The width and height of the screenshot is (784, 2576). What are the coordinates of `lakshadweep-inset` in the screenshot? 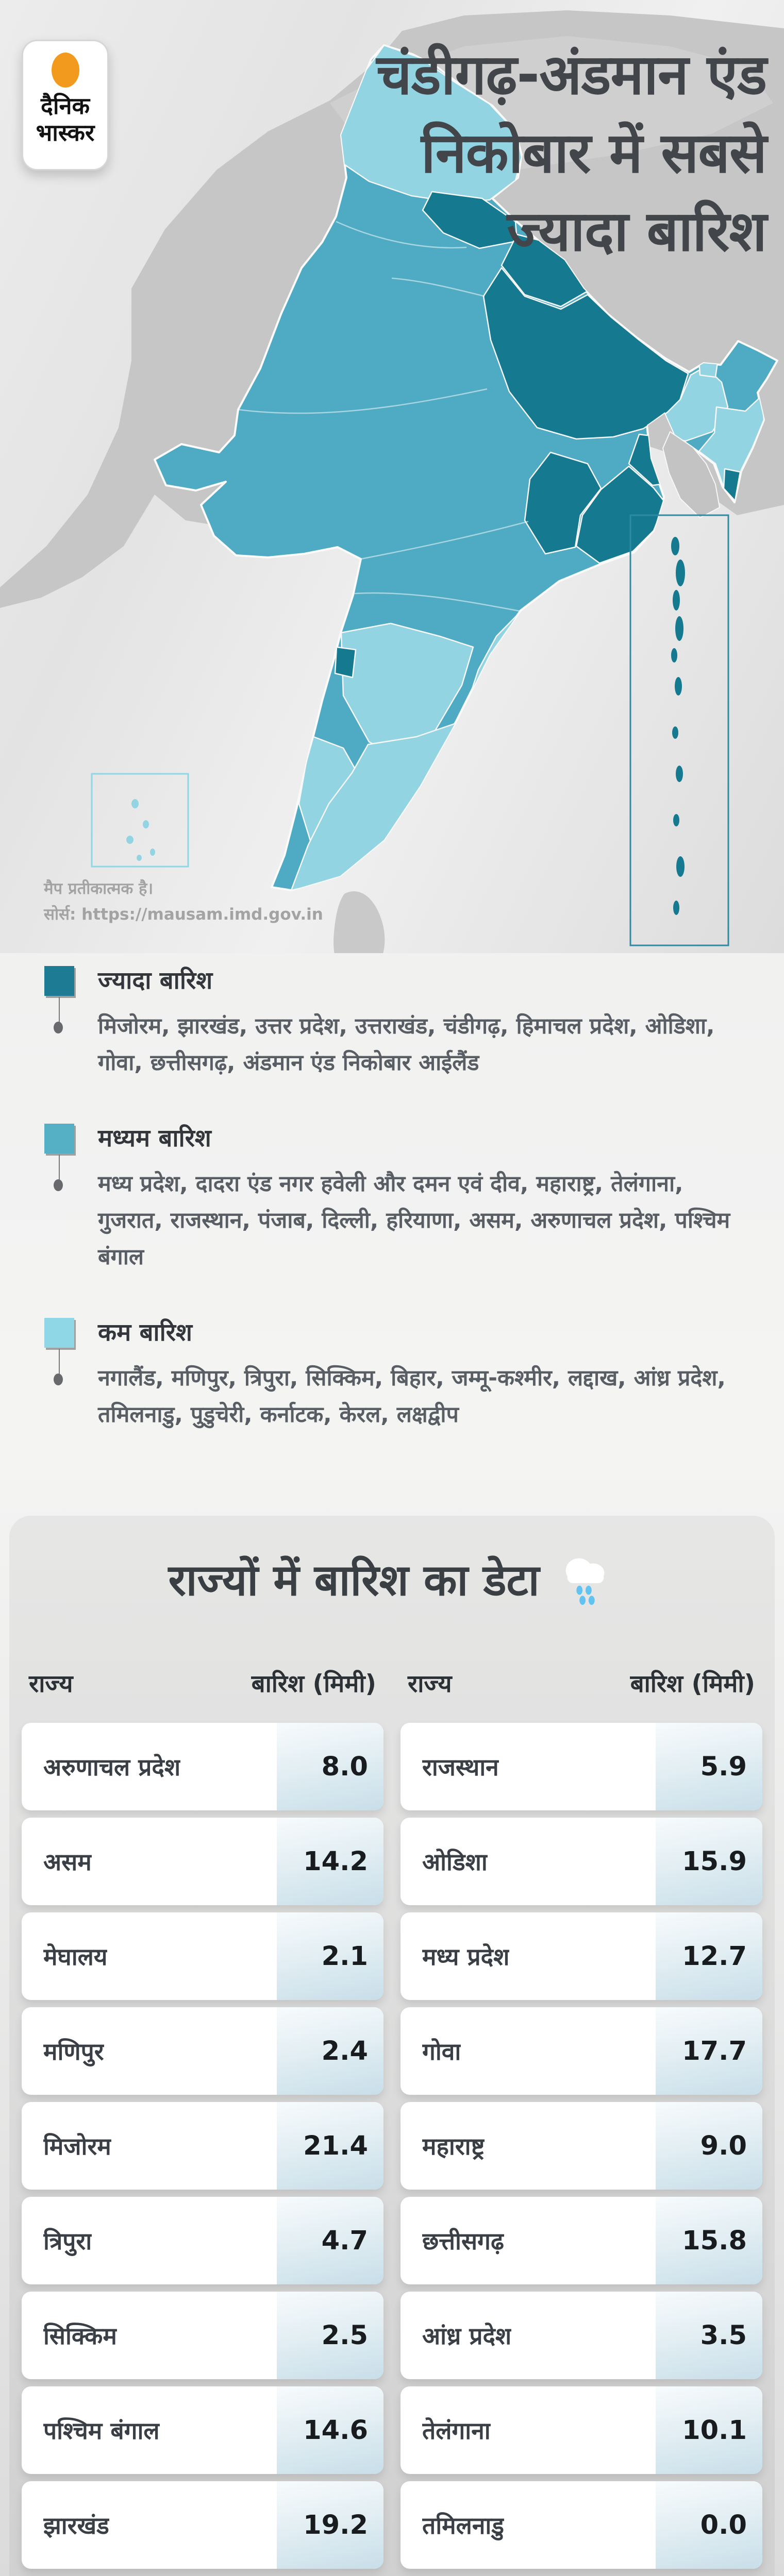 It's located at (140, 820).